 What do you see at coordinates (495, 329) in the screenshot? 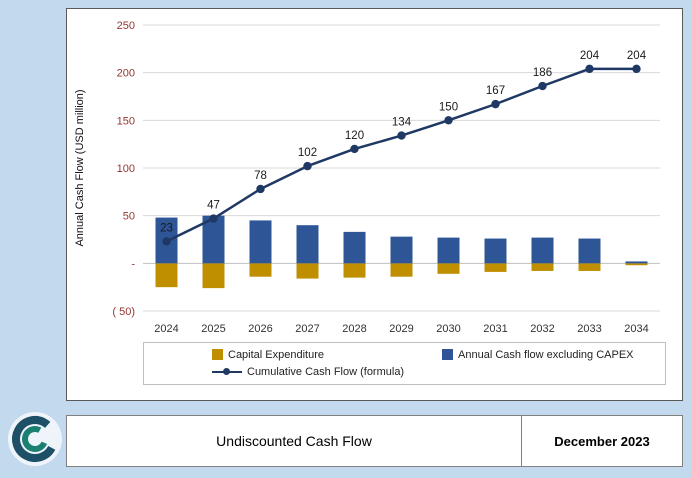
I see `svg-text: 2031` at bounding box center [495, 329].